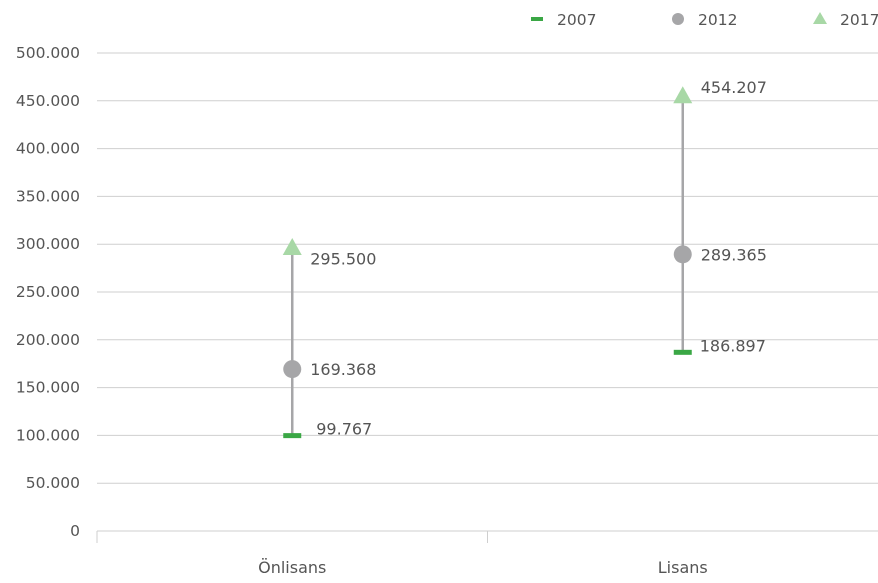  What do you see at coordinates (576, 20) in the screenshot?
I see `legend-label: 2007` at bounding box center [576, 20].